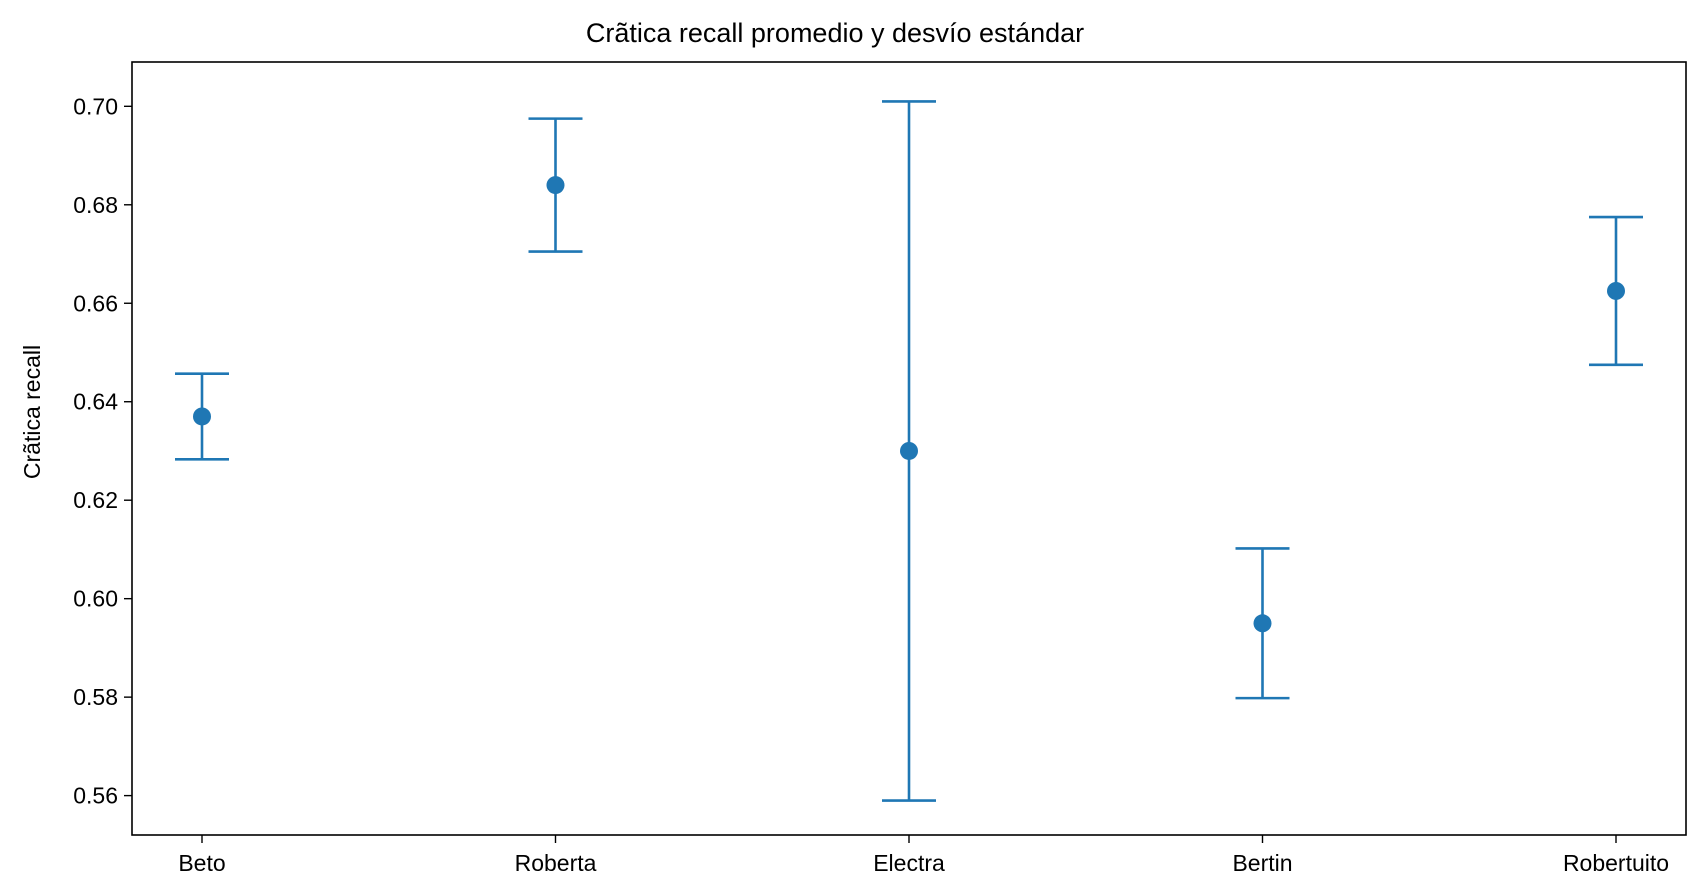  What do you see at coordinates (95, 500) in the screenshot?
I see `y-tick-label: 0.62` at bounding box center [95, 500].